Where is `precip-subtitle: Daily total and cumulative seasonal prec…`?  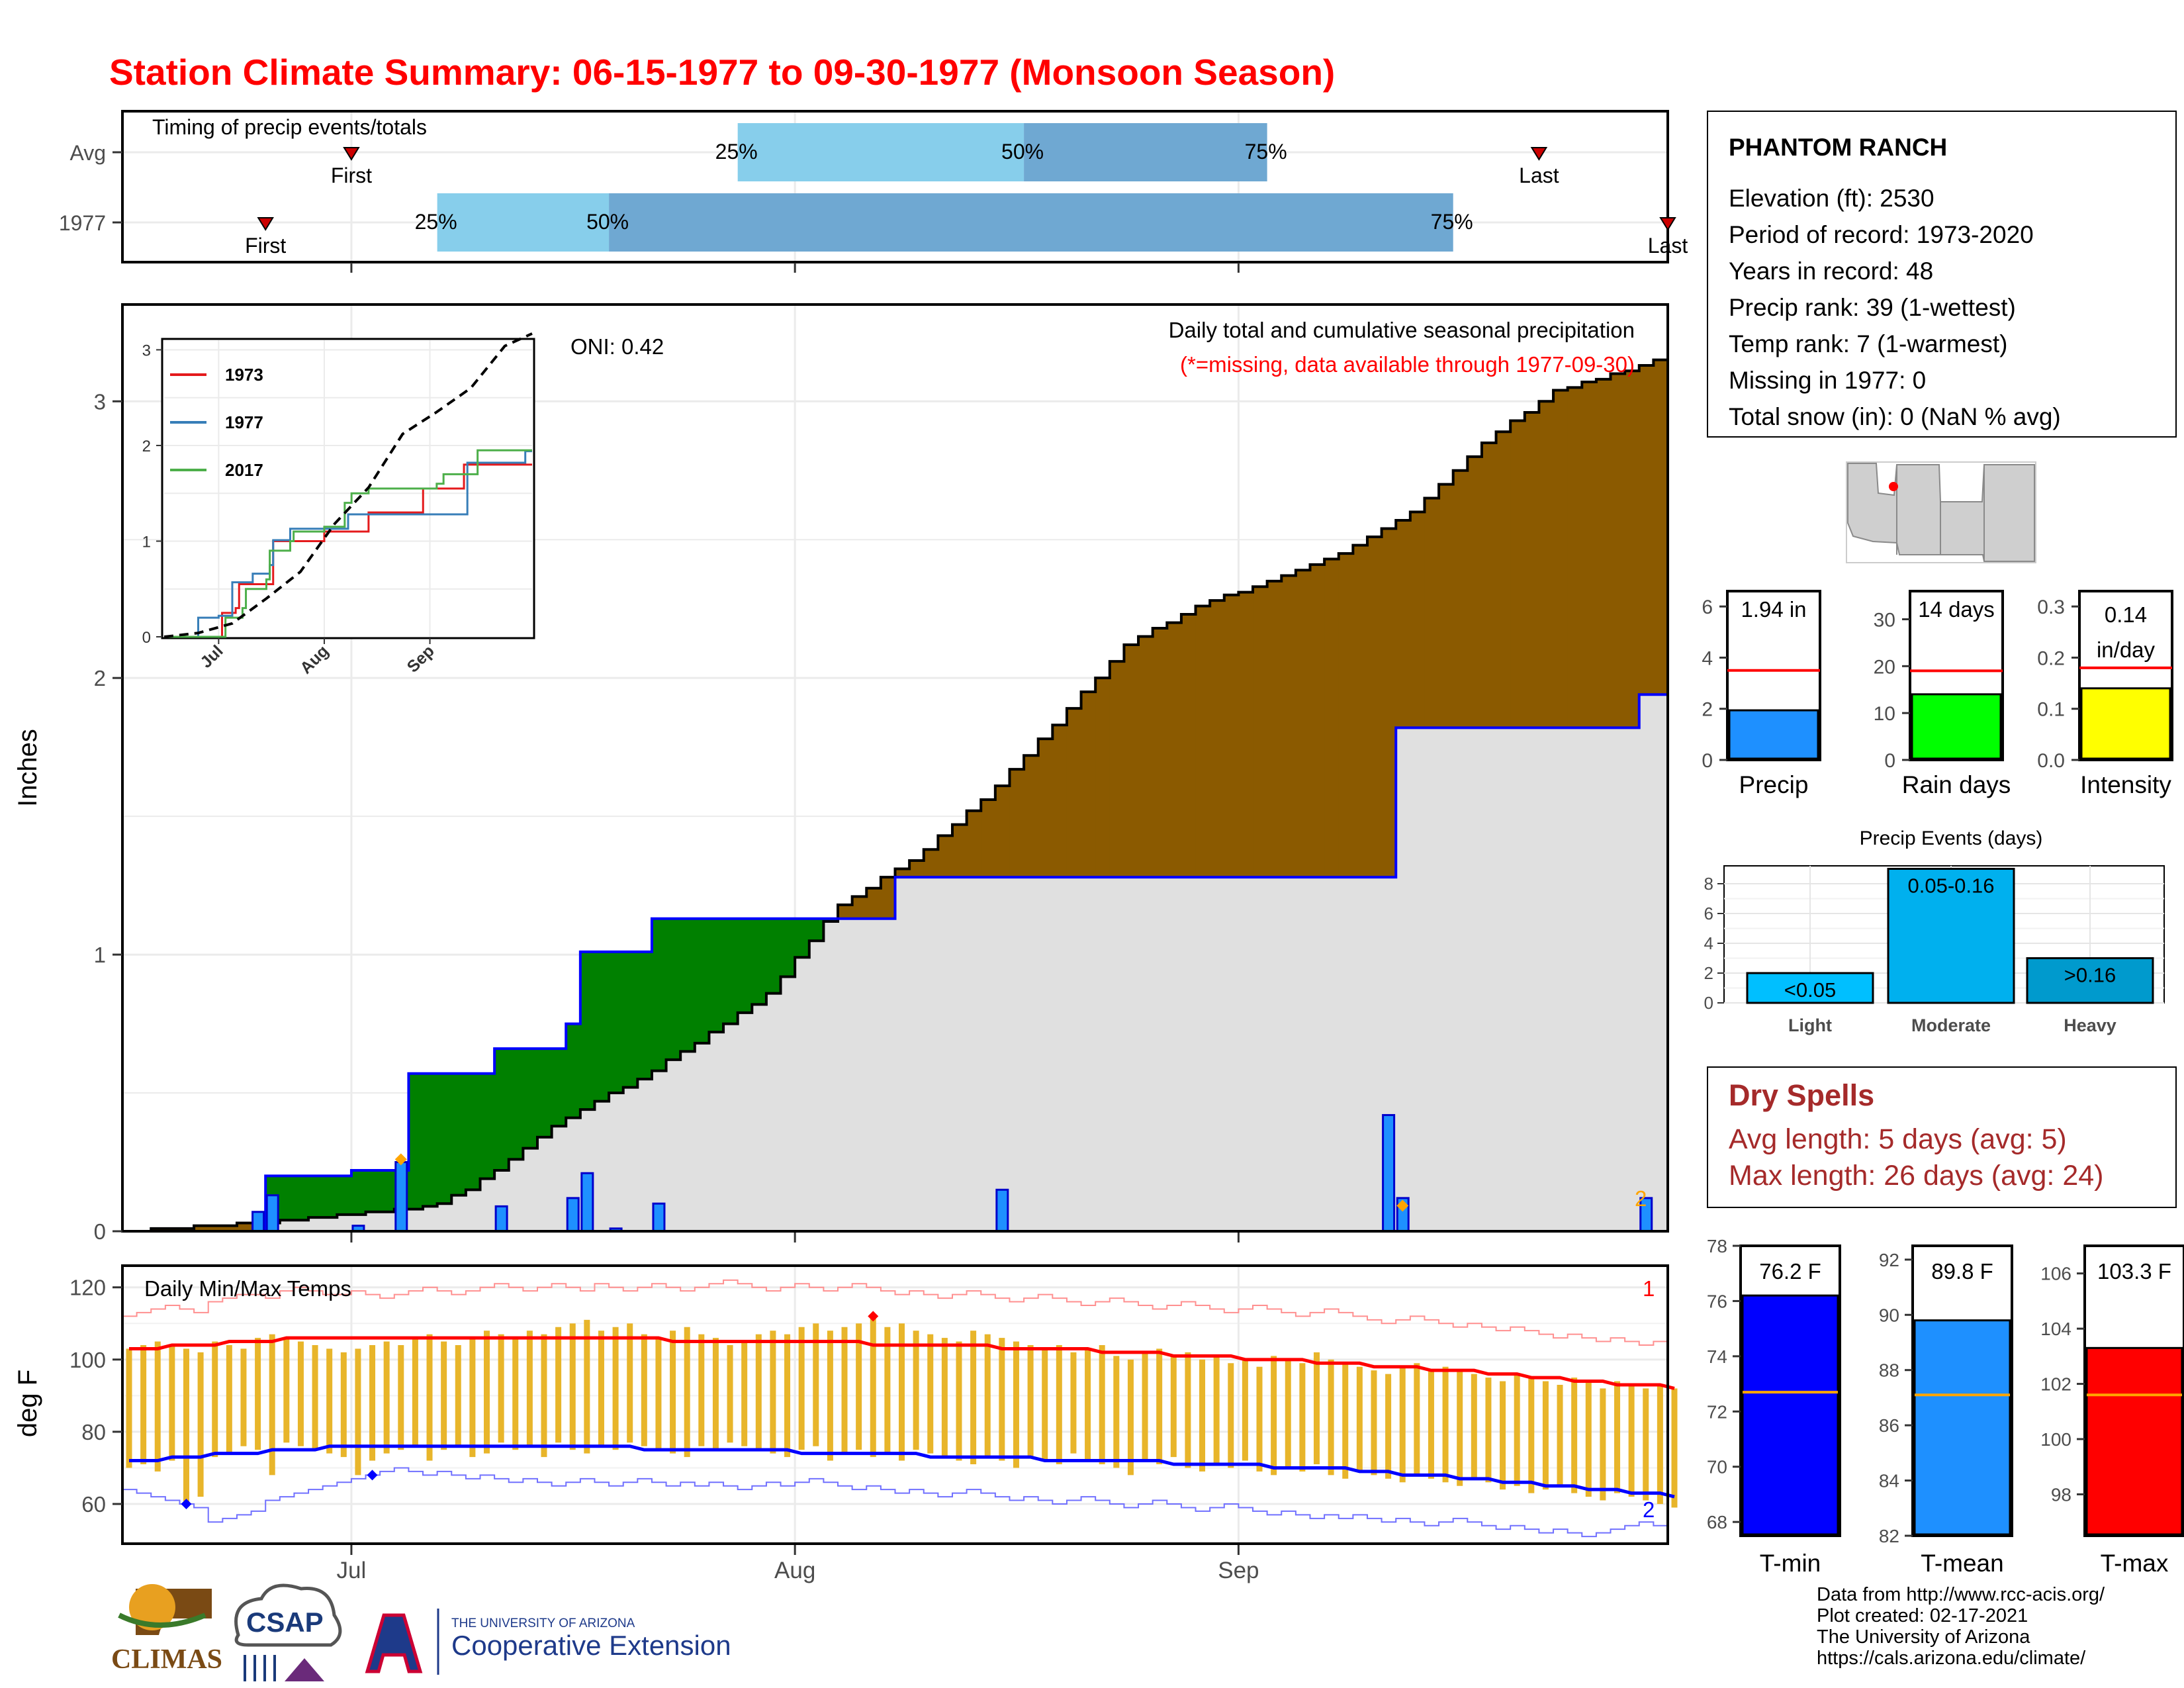 precip-subtitle: Daily total and cumulative seasonal prec… is located at coordinates (1402, 330).